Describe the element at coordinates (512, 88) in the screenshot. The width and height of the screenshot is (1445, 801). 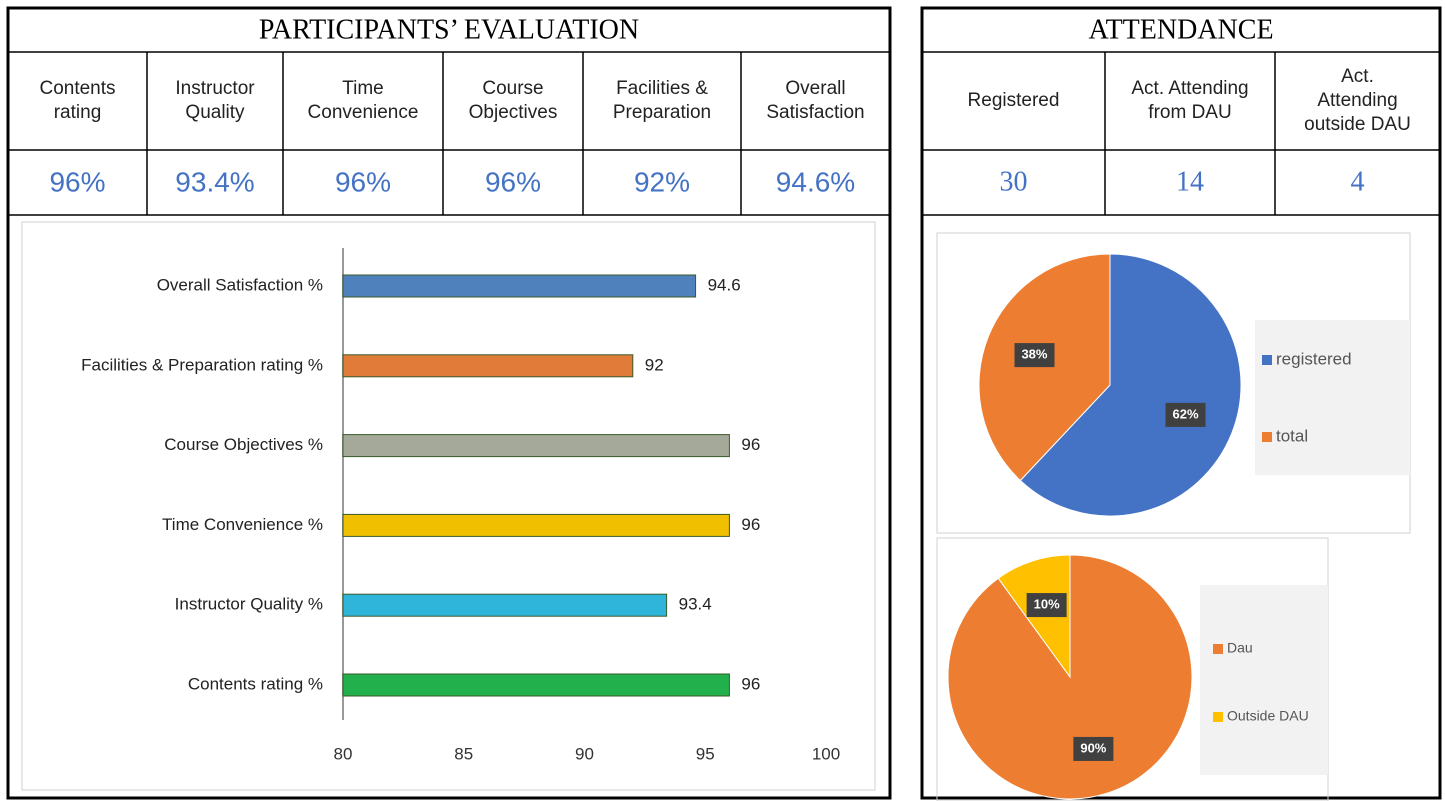
I see `column-header: Course` at that location.